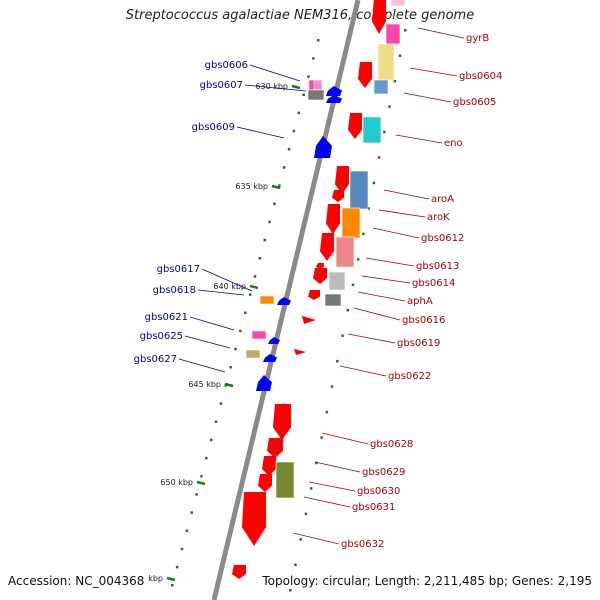  I want to click on gene-label-gbs0628: gbs0628, so click(391, 444).